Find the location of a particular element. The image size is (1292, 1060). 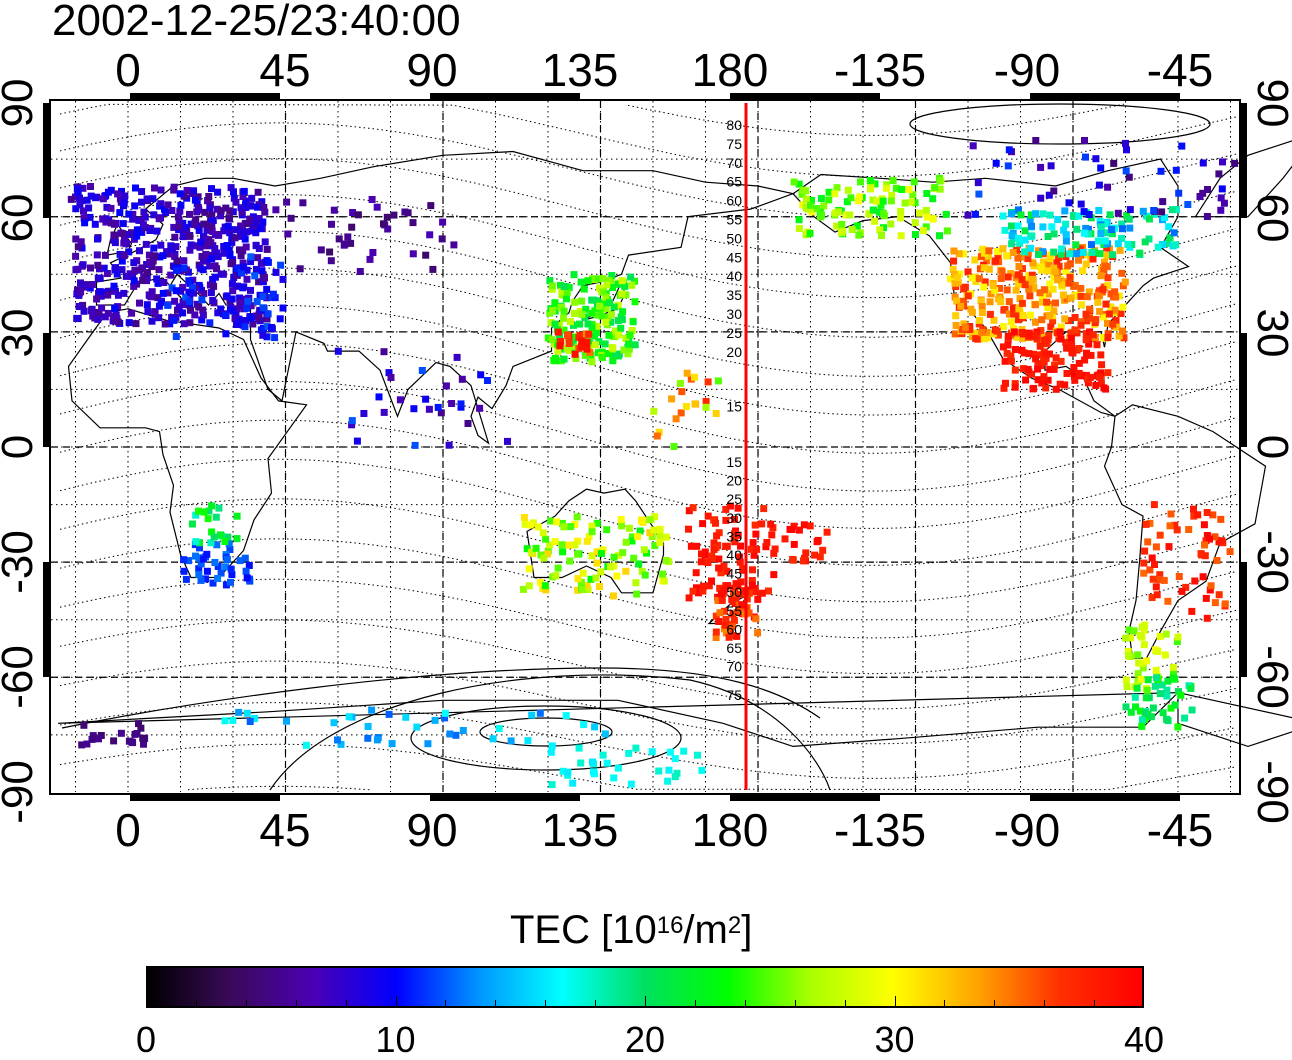

right-lat-tick-label: 60 is located at coordinates (1270, 218).